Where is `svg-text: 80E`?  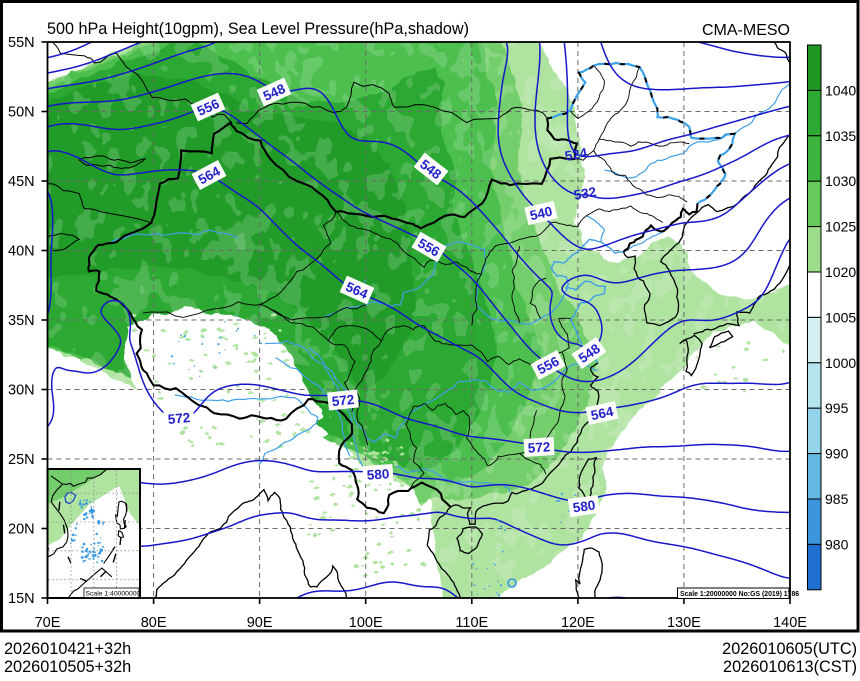 svg-text: 80E is located at coordinates (154, 623).